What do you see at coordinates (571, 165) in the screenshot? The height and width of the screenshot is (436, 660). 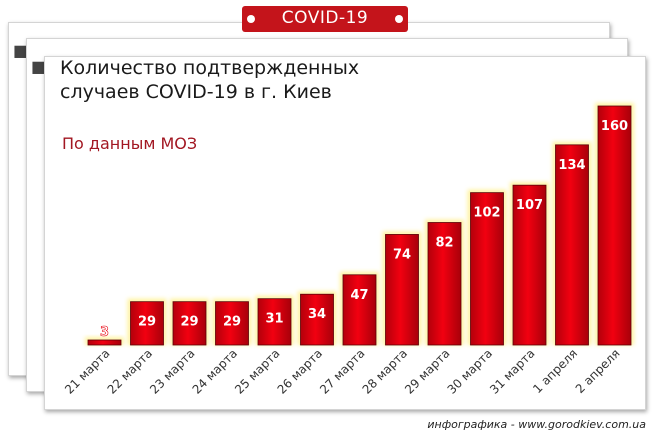 I see `bar-value-label: 134` at bounding box center [571, 165].